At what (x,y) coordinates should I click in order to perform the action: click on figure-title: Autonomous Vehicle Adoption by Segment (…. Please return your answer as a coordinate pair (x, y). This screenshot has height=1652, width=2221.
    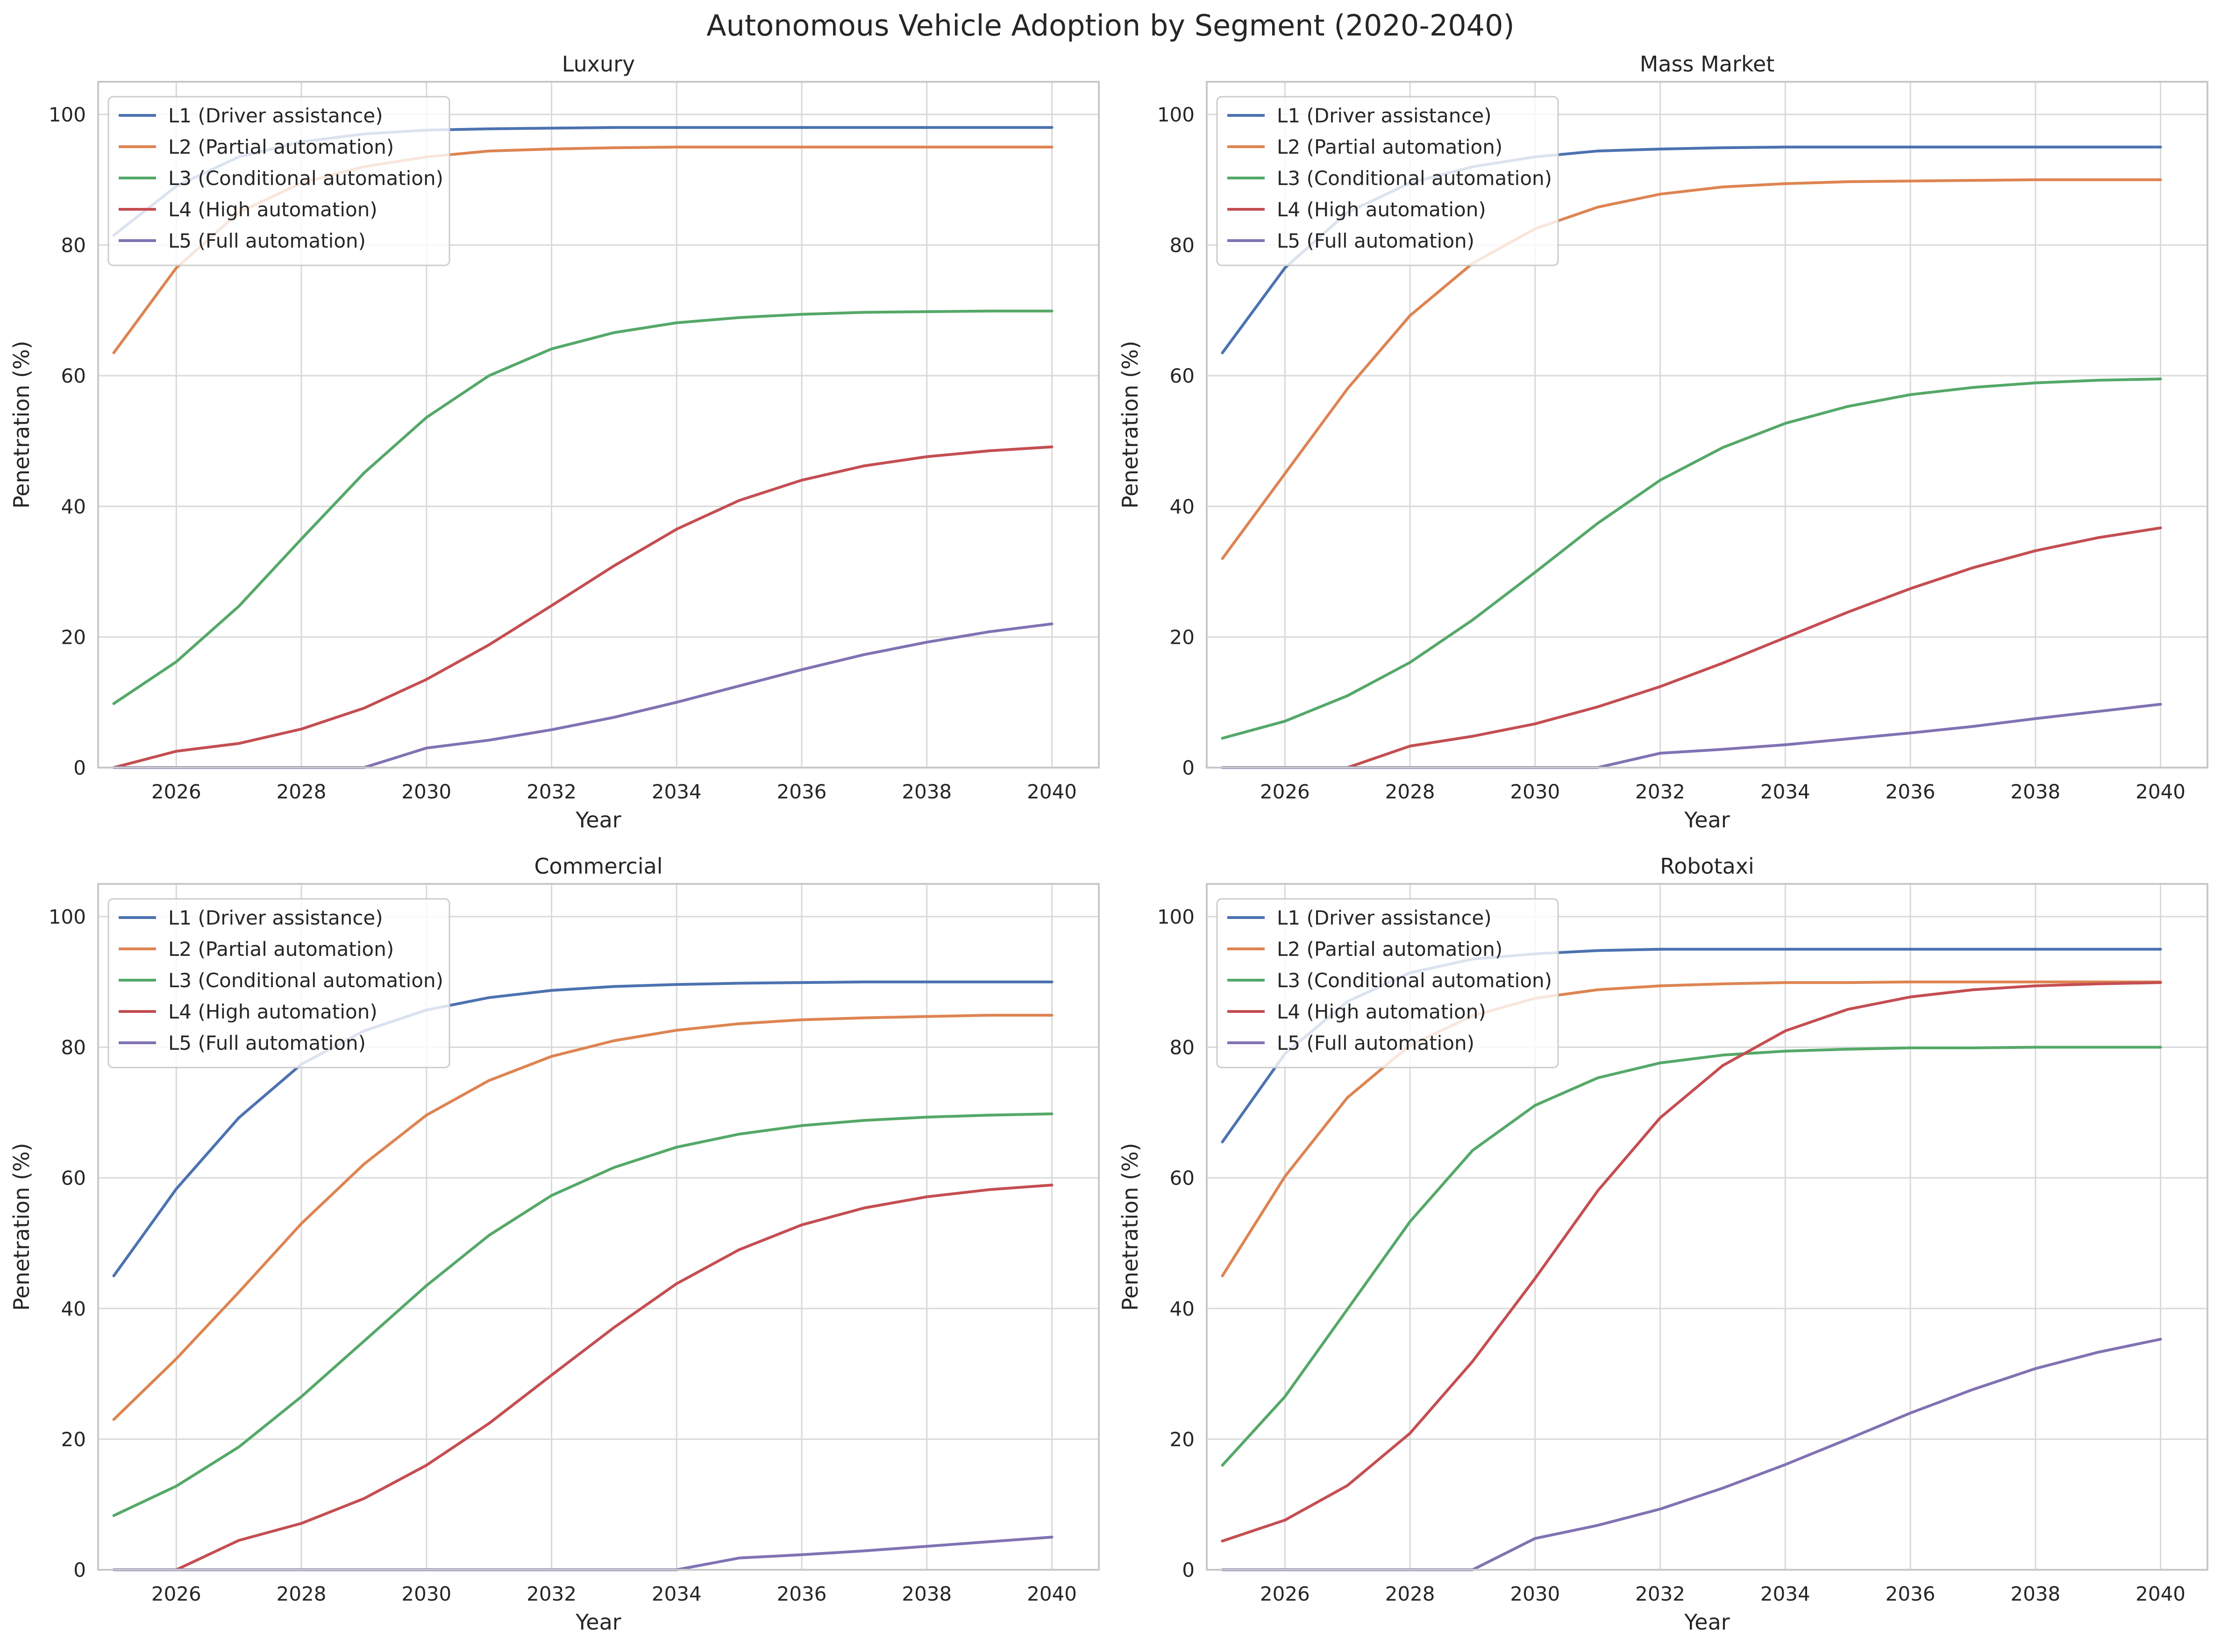
    Looking at the image, I should click on (1110, 25).